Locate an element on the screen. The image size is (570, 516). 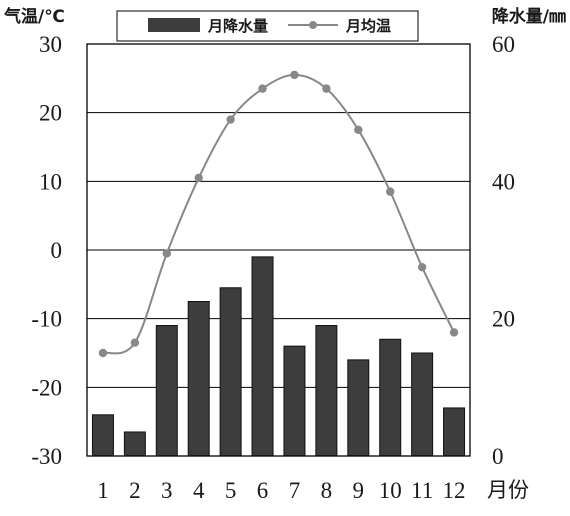
x-tick-label: 12 is located at coordinates (454, 490).